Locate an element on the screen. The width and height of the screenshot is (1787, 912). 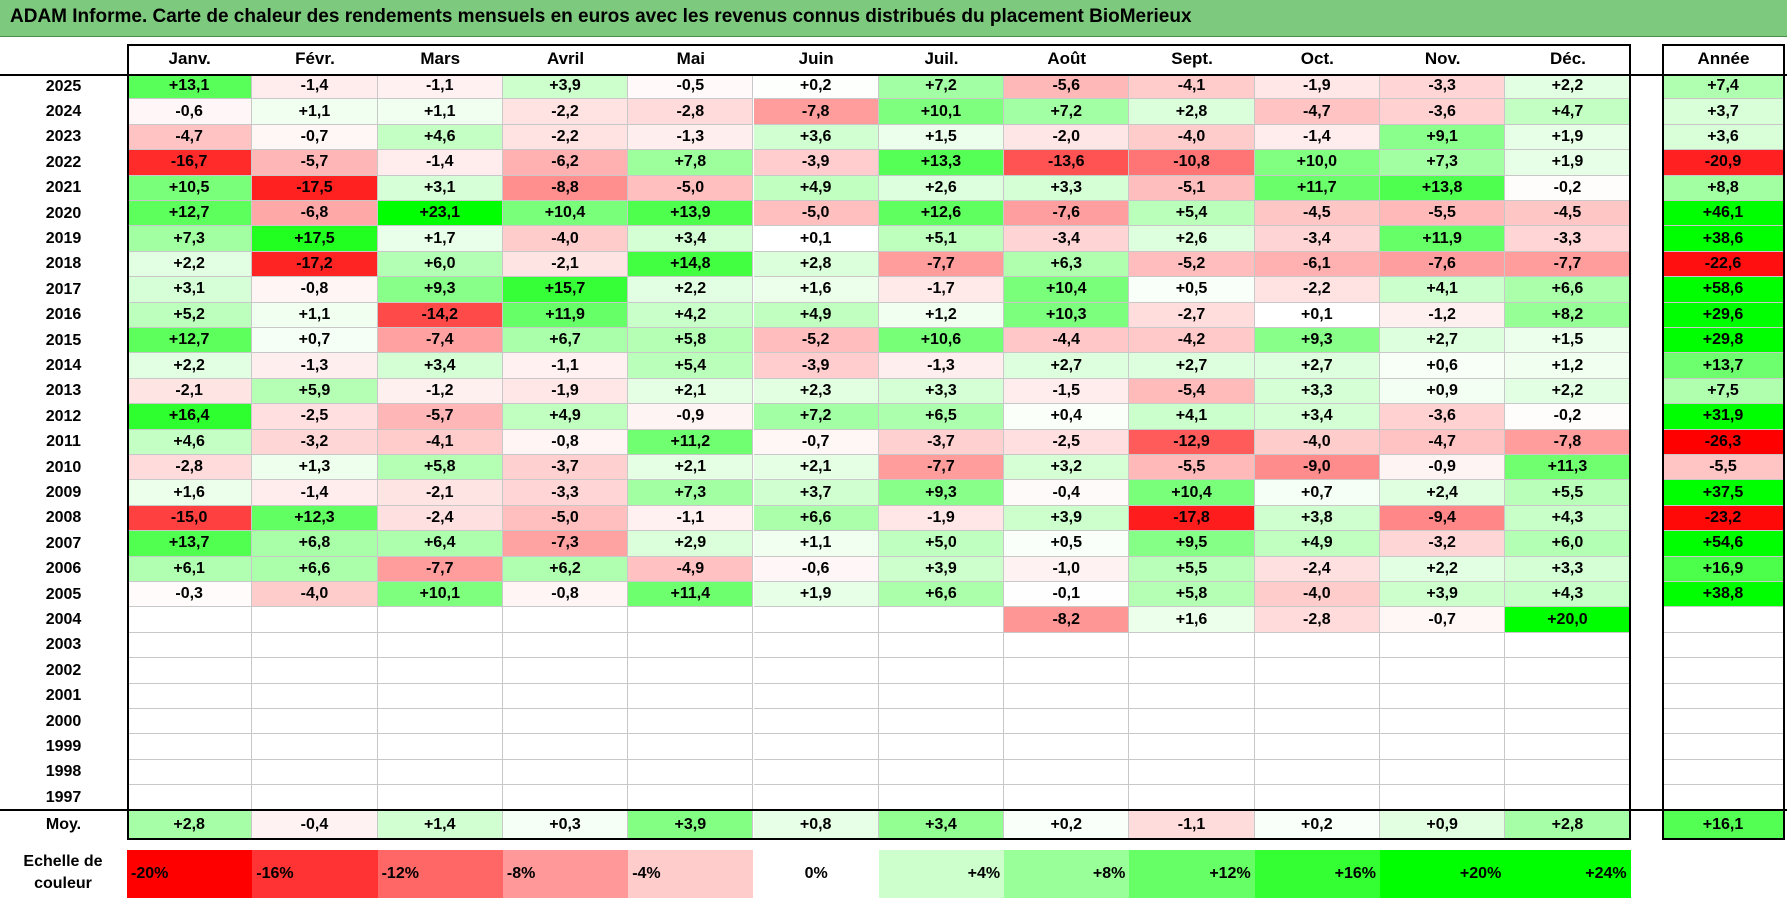
average-cell: +3,9 is located at coordinates (691, 825).